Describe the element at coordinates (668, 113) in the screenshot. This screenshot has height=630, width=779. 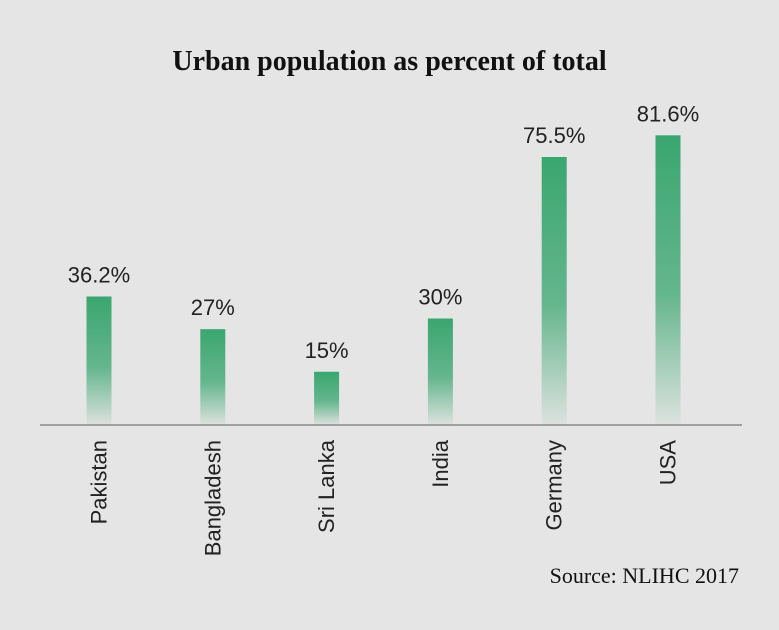
I see `data-label: 81.6%` at that location.